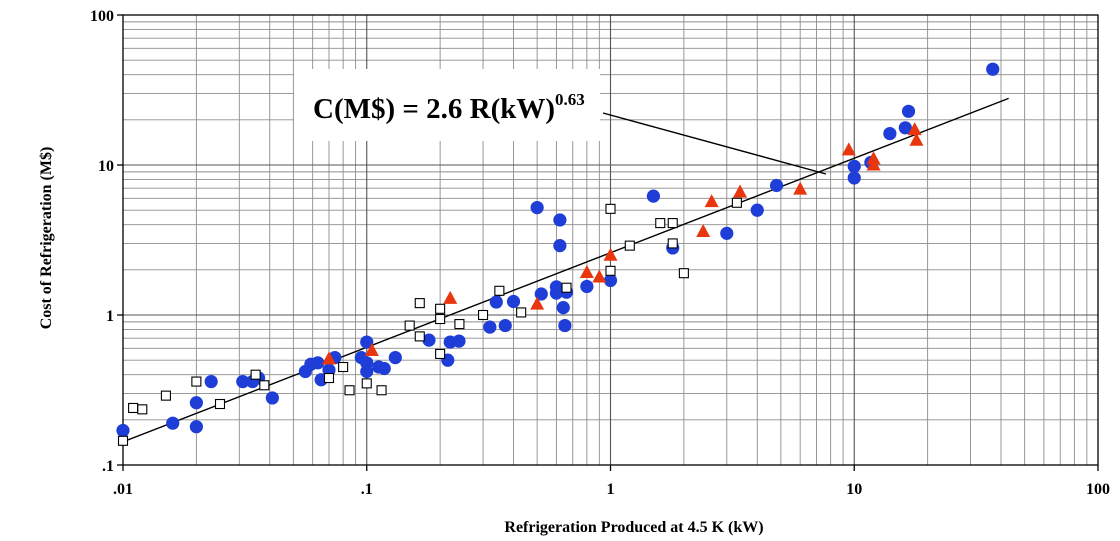 Image resolution: width=1120 pixels, height=541 pixels. What do you see at coordinates (714, 143) in the screenshot?
I see `equation-leader-line` at bounding box center [714, 143].